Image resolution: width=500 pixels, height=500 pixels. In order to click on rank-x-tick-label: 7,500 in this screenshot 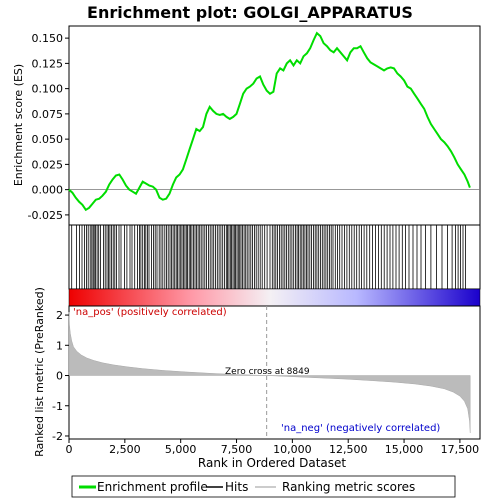, I will do `click(237, 449)`.